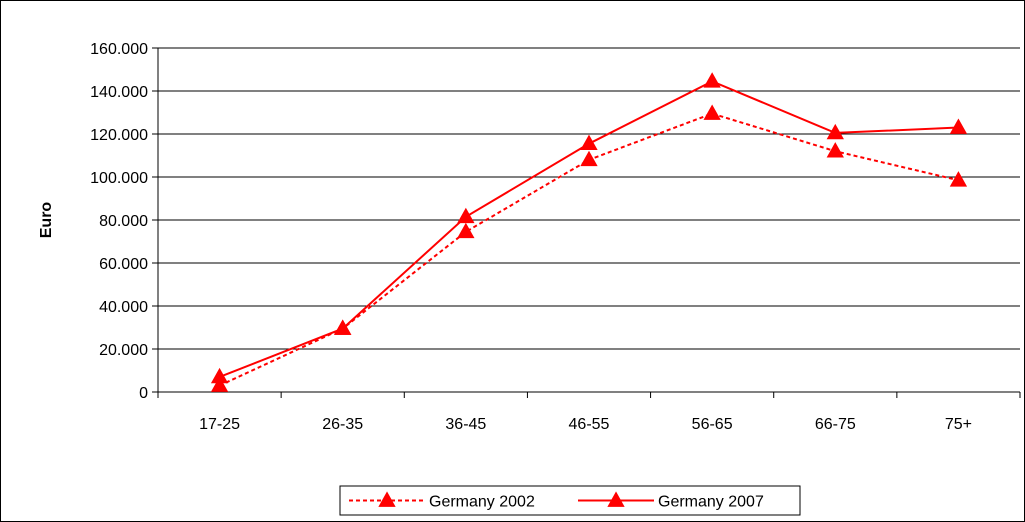 Image resolution: width=1025 pixels, height=522 pixels. Describe the element at coordinates (482, 502) in the screenshot. I see `legend-label: Germany 2002` at that location.